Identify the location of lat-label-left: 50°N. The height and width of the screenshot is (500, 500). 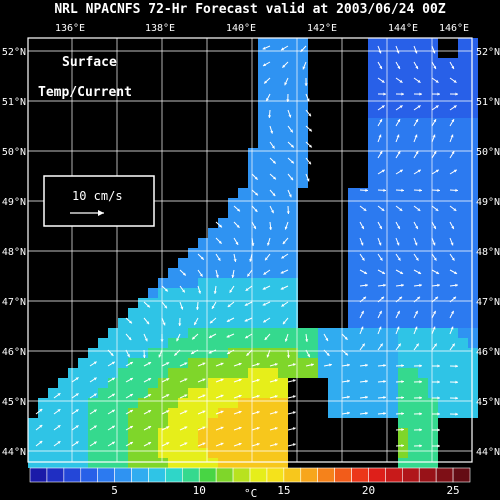
(14, 152).